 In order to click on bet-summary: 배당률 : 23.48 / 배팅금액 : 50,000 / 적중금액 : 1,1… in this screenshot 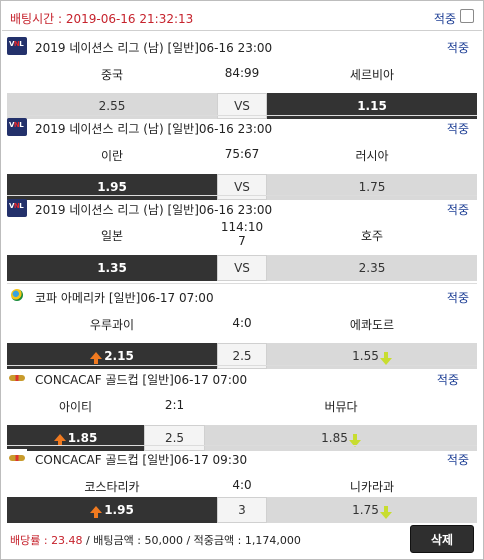, I will do `click(155, 540)`.